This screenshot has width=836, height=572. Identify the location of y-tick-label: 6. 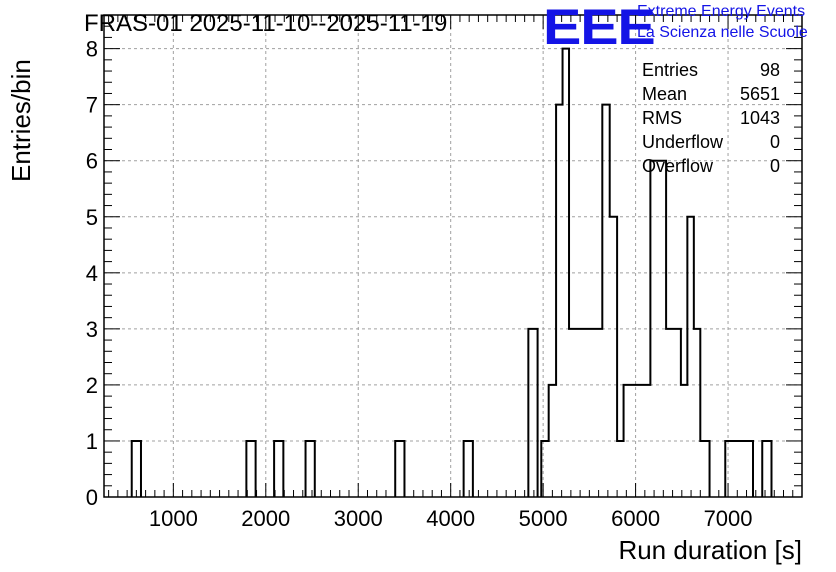
(92, 161).